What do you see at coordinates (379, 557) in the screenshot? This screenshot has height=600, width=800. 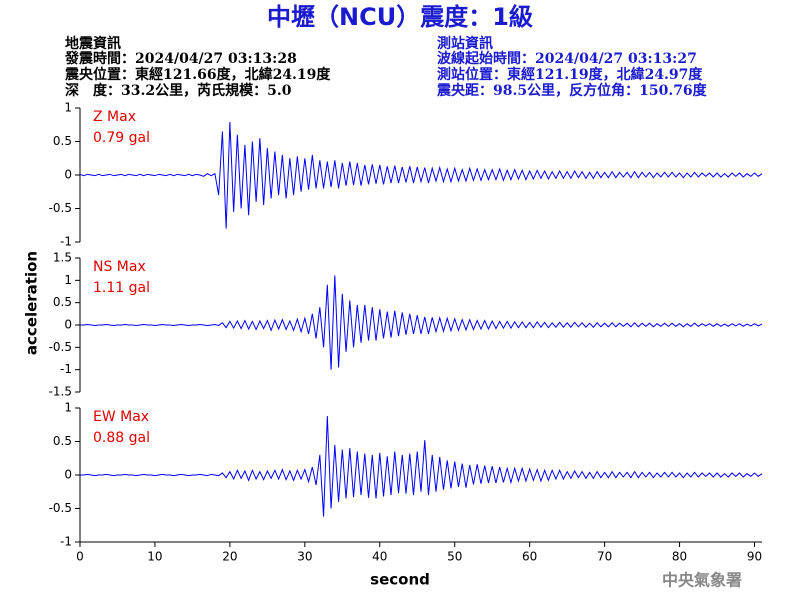 I see `x-tick-label: 40` at bounding box center [379, 557].